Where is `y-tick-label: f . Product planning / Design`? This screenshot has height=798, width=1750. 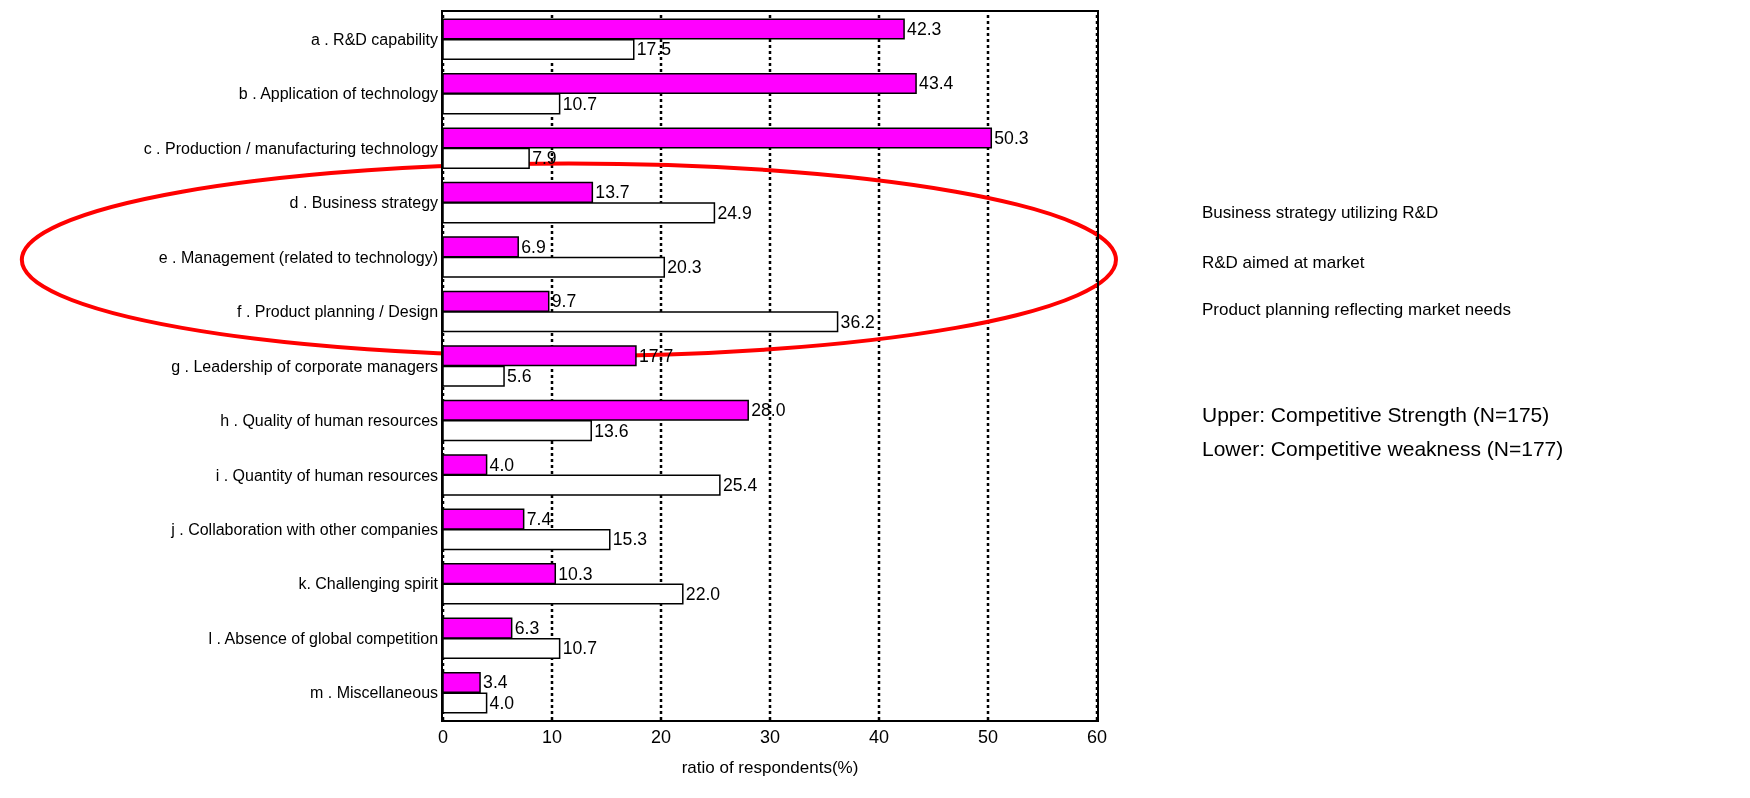
y-tick-label: f . Product planning / Design is located at coordinates (338, 312).